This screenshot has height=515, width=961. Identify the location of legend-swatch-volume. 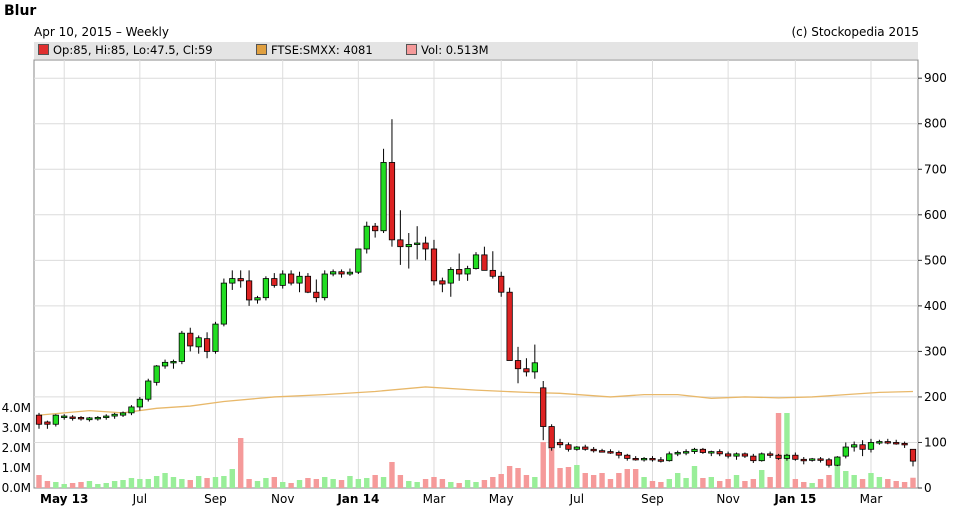
(411, 49).